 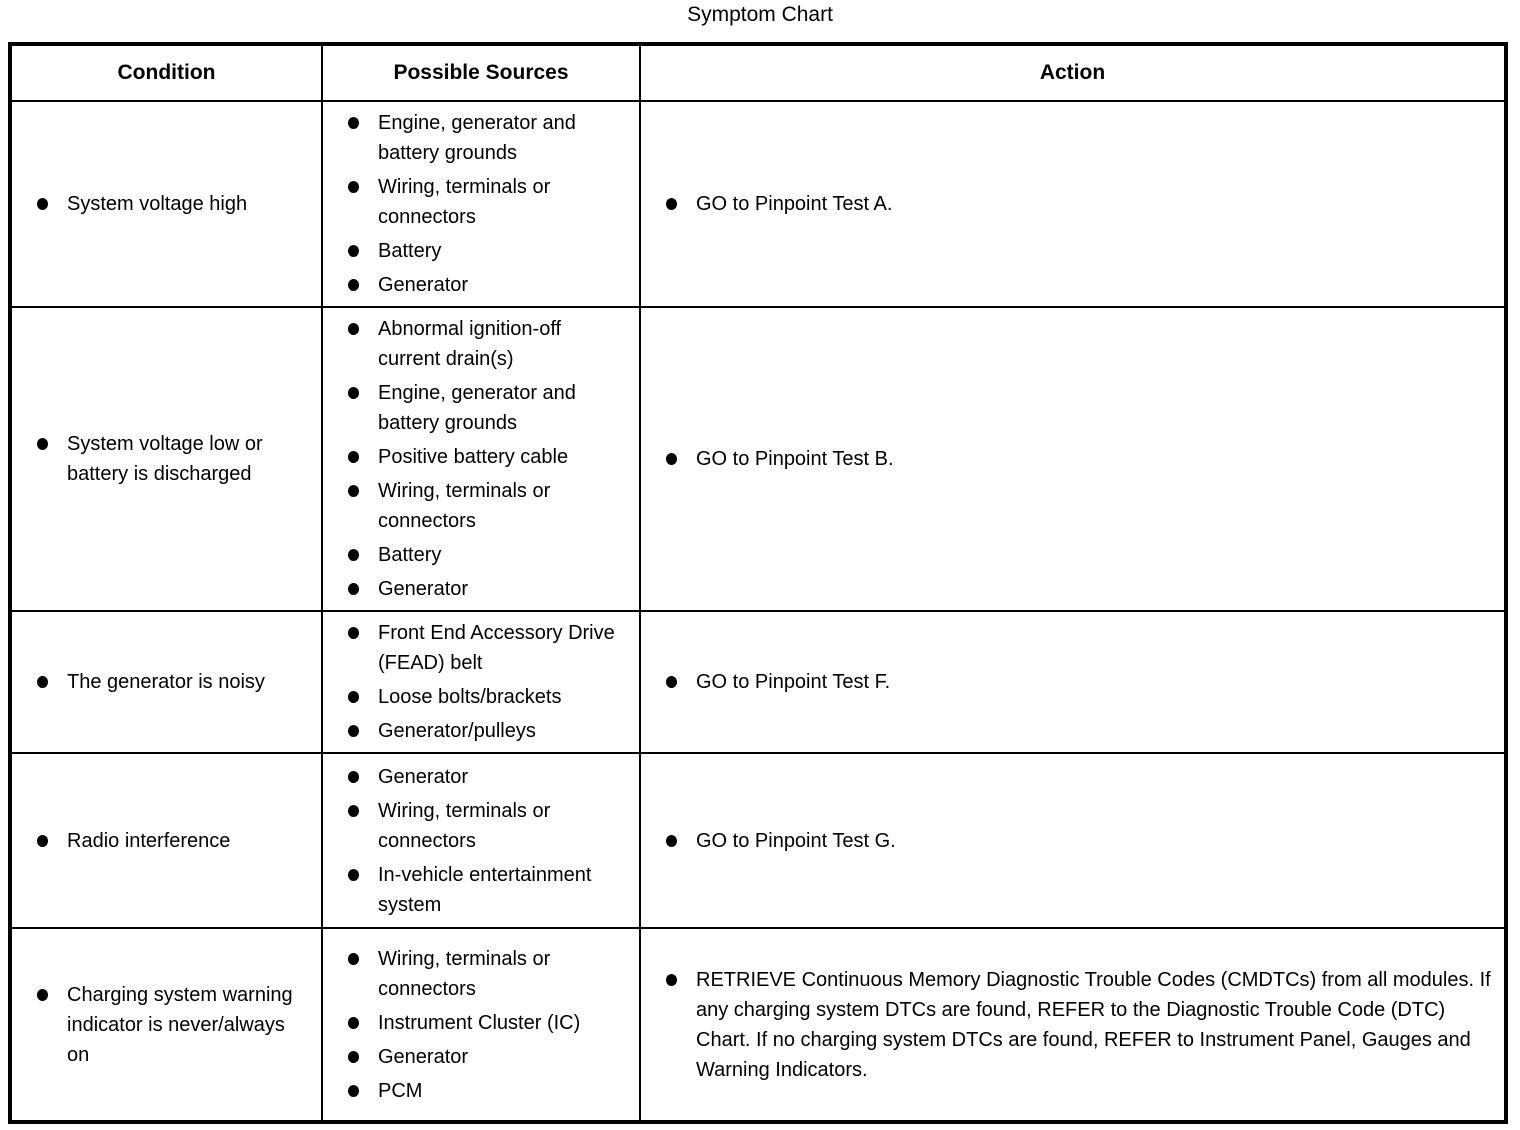 What do you see at coordinates (1079, 204) in the screenshot?
I see `list-item: GO to Pinpoint Test A.` at bounding box center [1079, 204].